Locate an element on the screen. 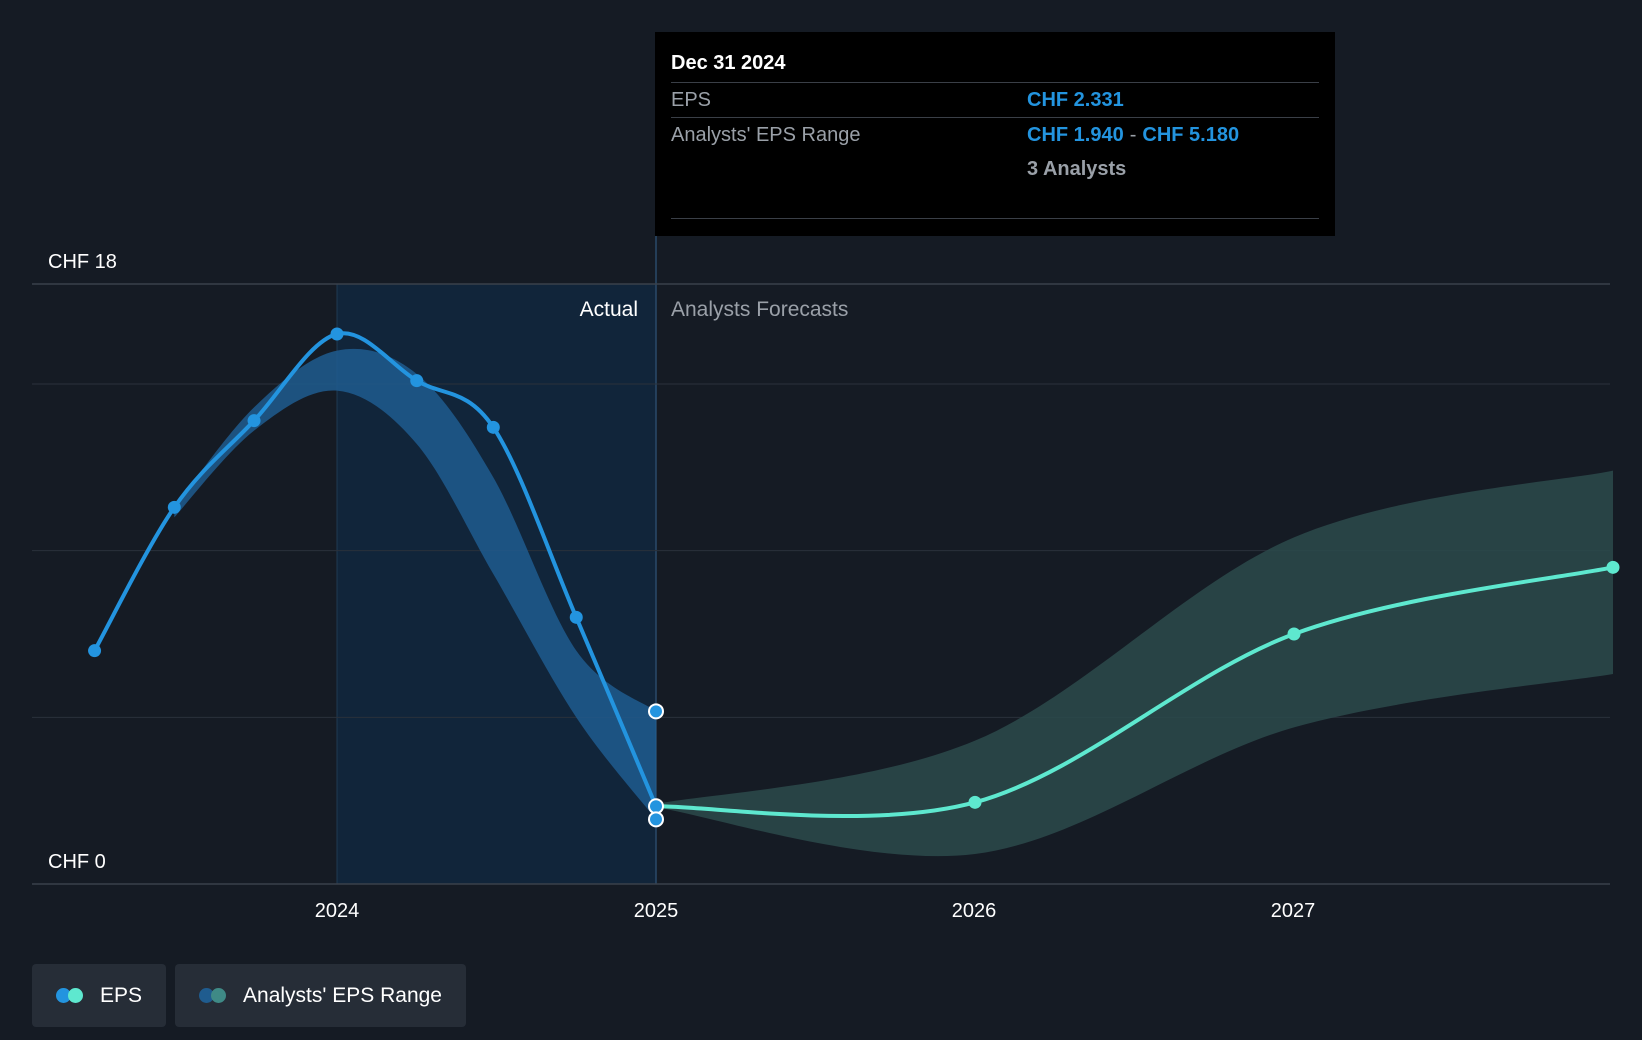  range-legend-icon is located at coordinates (214, 995).